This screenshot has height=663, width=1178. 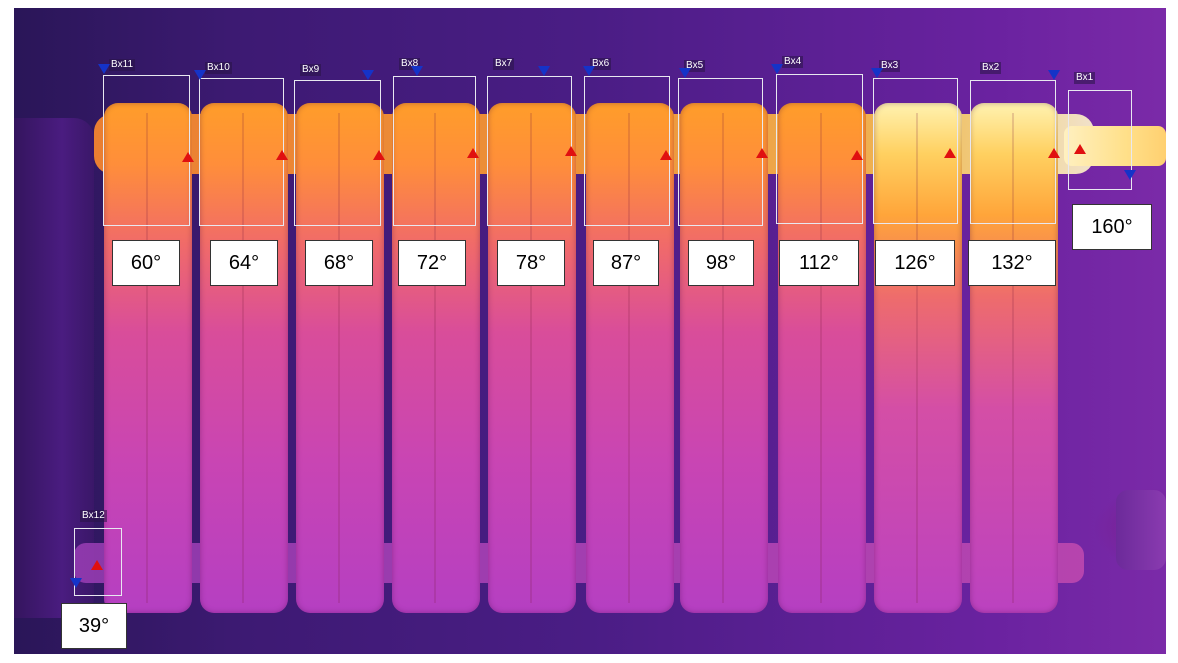 What do you see at coordinates (94, 626) in the screenshot?
I see `temperature-readout: 39°` at bounding box center [94, 626].